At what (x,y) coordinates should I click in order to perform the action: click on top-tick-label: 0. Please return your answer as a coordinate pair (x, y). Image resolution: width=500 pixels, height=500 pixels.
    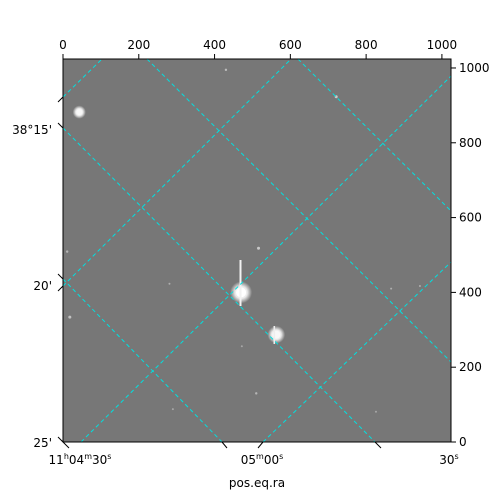
    Looking at the image, I should click on (63, 45).